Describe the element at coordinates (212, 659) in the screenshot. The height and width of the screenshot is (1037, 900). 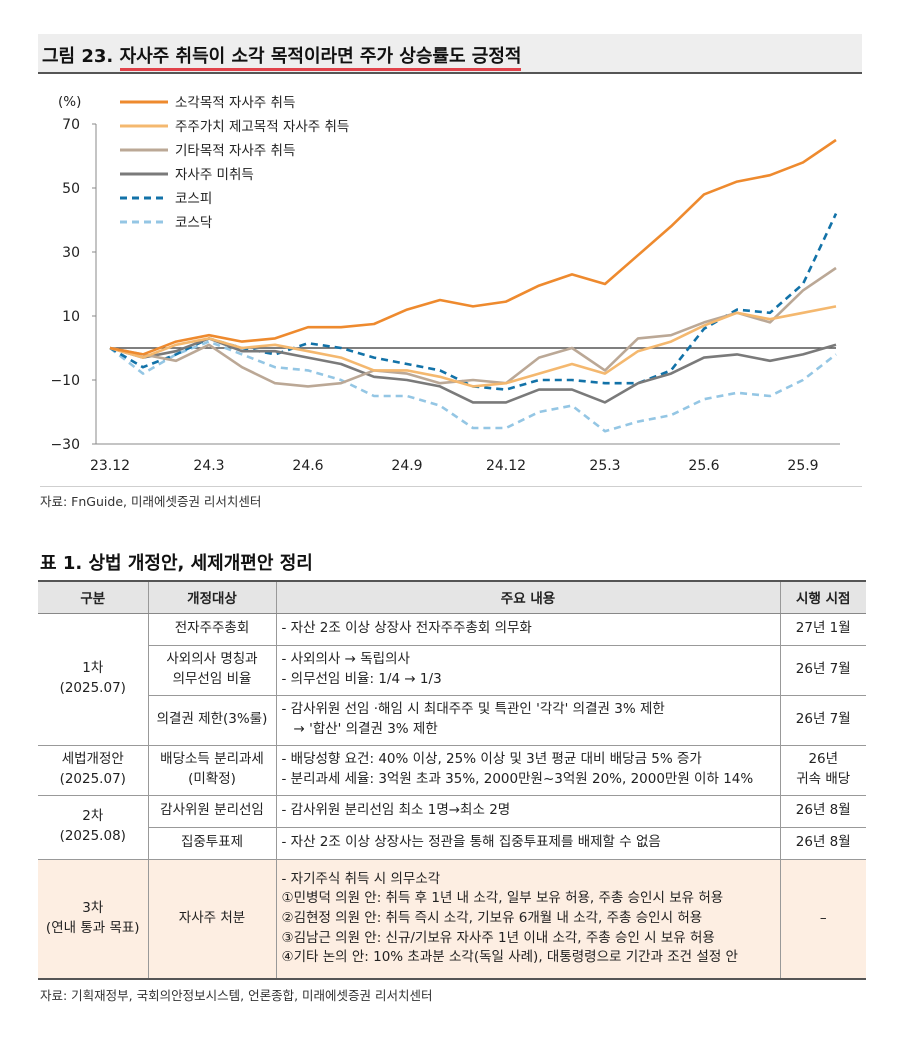
I see `target-line: 사외의사 명칭과` at that location.